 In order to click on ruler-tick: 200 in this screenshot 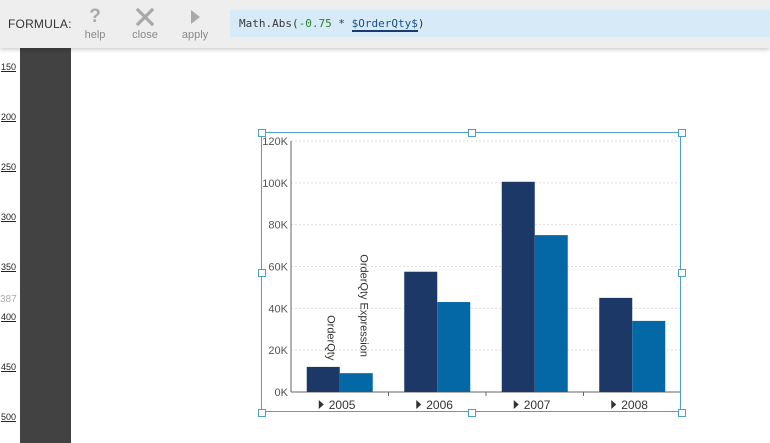, I will do `click(9, 117)`.